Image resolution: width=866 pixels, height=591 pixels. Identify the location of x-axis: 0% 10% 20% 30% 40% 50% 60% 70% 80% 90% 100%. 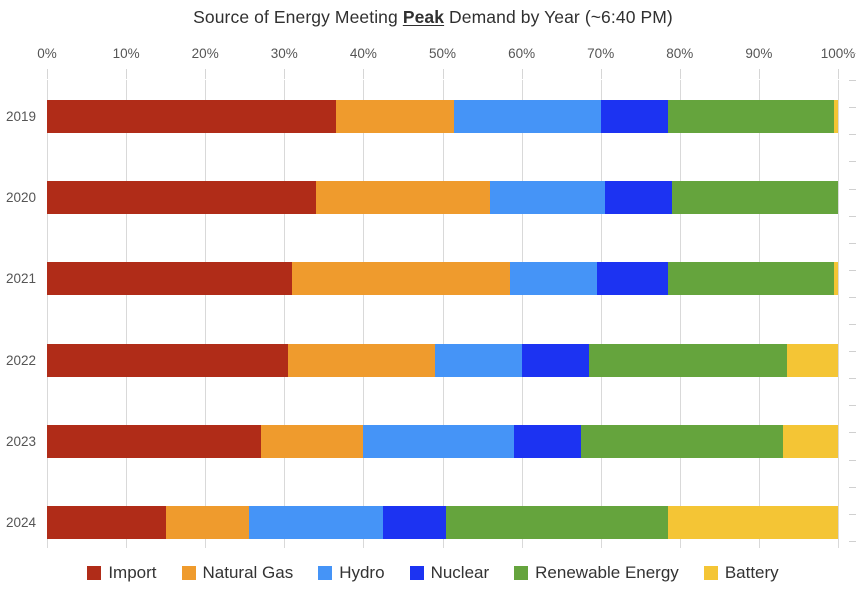
(433, 55).